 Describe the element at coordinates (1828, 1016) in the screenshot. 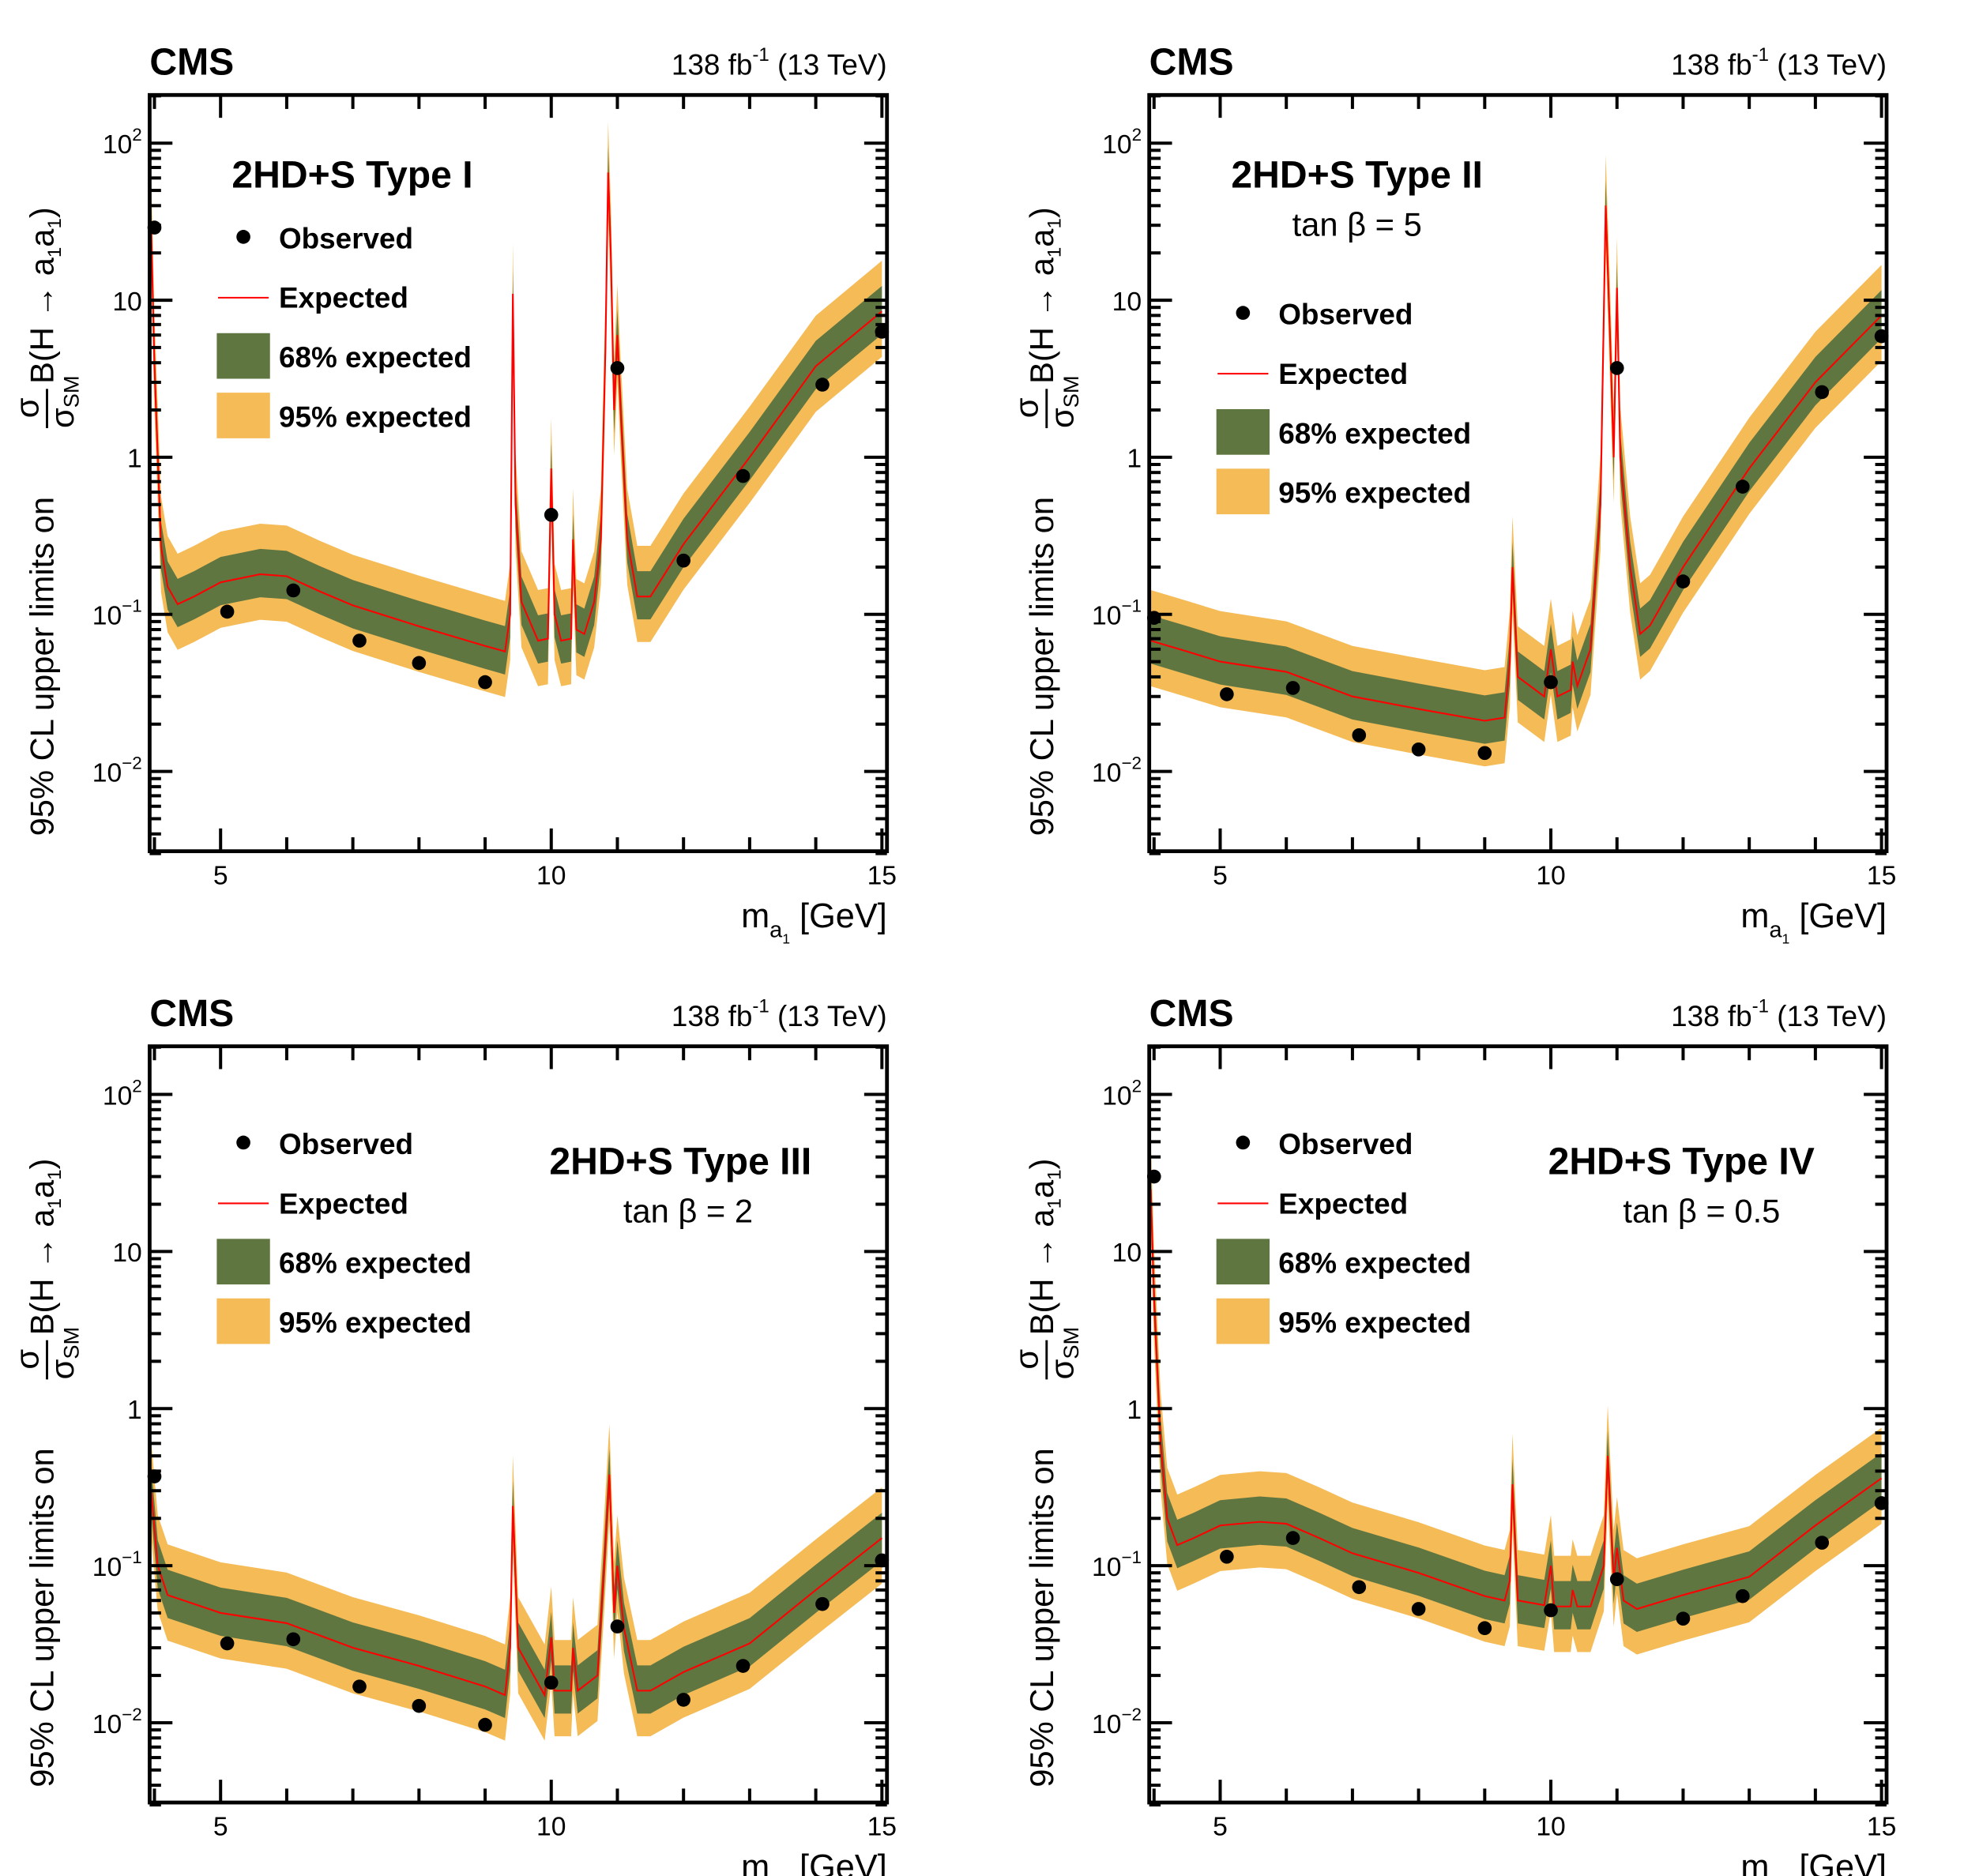

I see `lumi-energy: (13 TeV)` at that location.